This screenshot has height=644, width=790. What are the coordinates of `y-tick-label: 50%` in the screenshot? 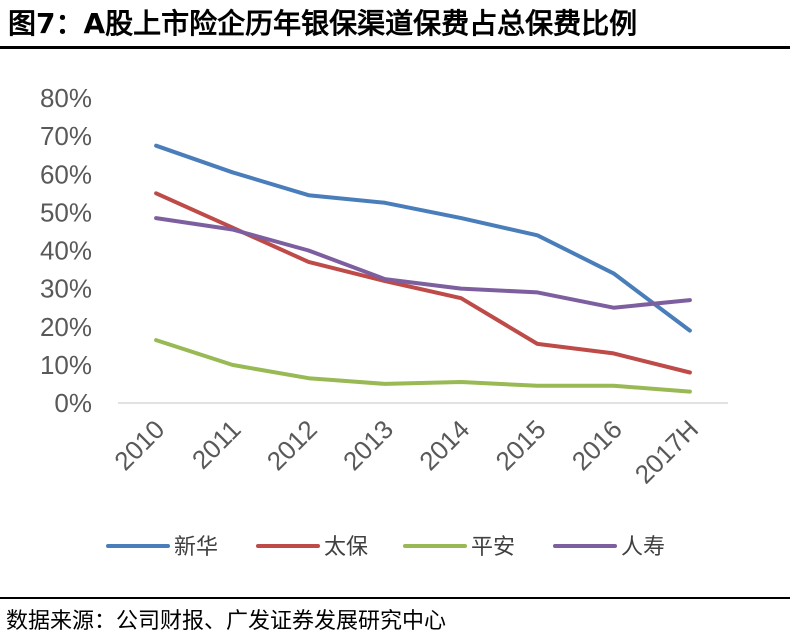 It's located at (66, 212).